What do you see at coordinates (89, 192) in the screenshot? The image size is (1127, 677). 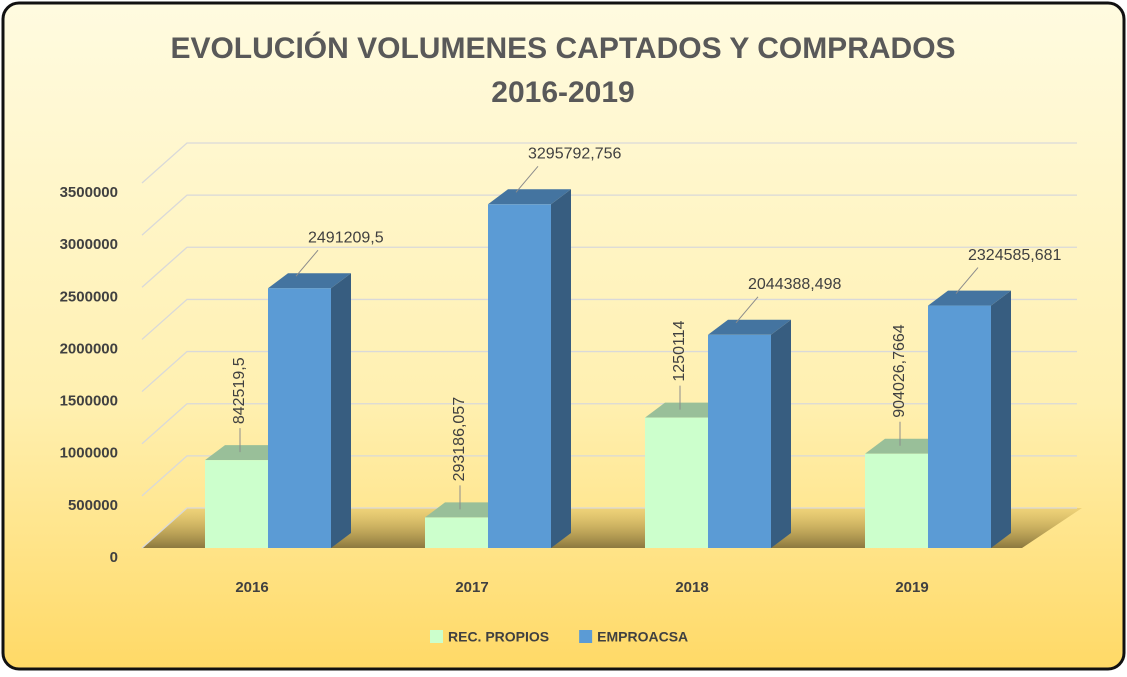 I see `y-tick-label: 3500000` at bounding box center [89, 192].